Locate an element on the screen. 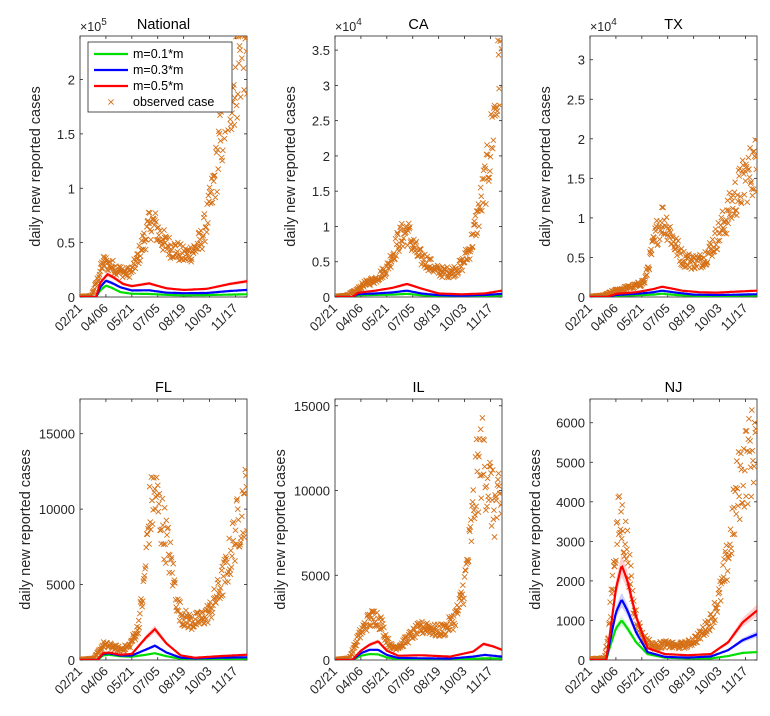  x-tick-label: 11/17 is located at coordinates (734, 680).